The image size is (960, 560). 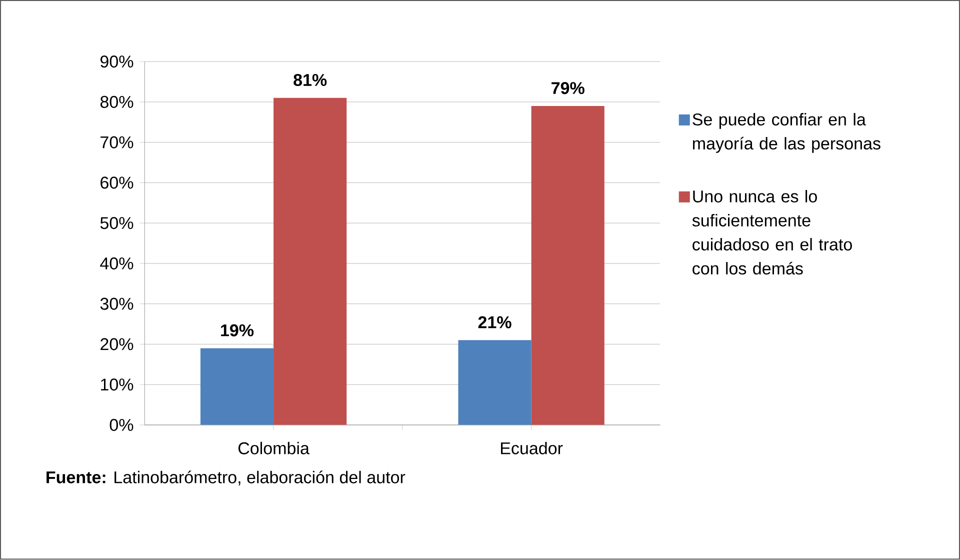 I want to click on y-tick-label: 0%, so click(x=122, y=425).